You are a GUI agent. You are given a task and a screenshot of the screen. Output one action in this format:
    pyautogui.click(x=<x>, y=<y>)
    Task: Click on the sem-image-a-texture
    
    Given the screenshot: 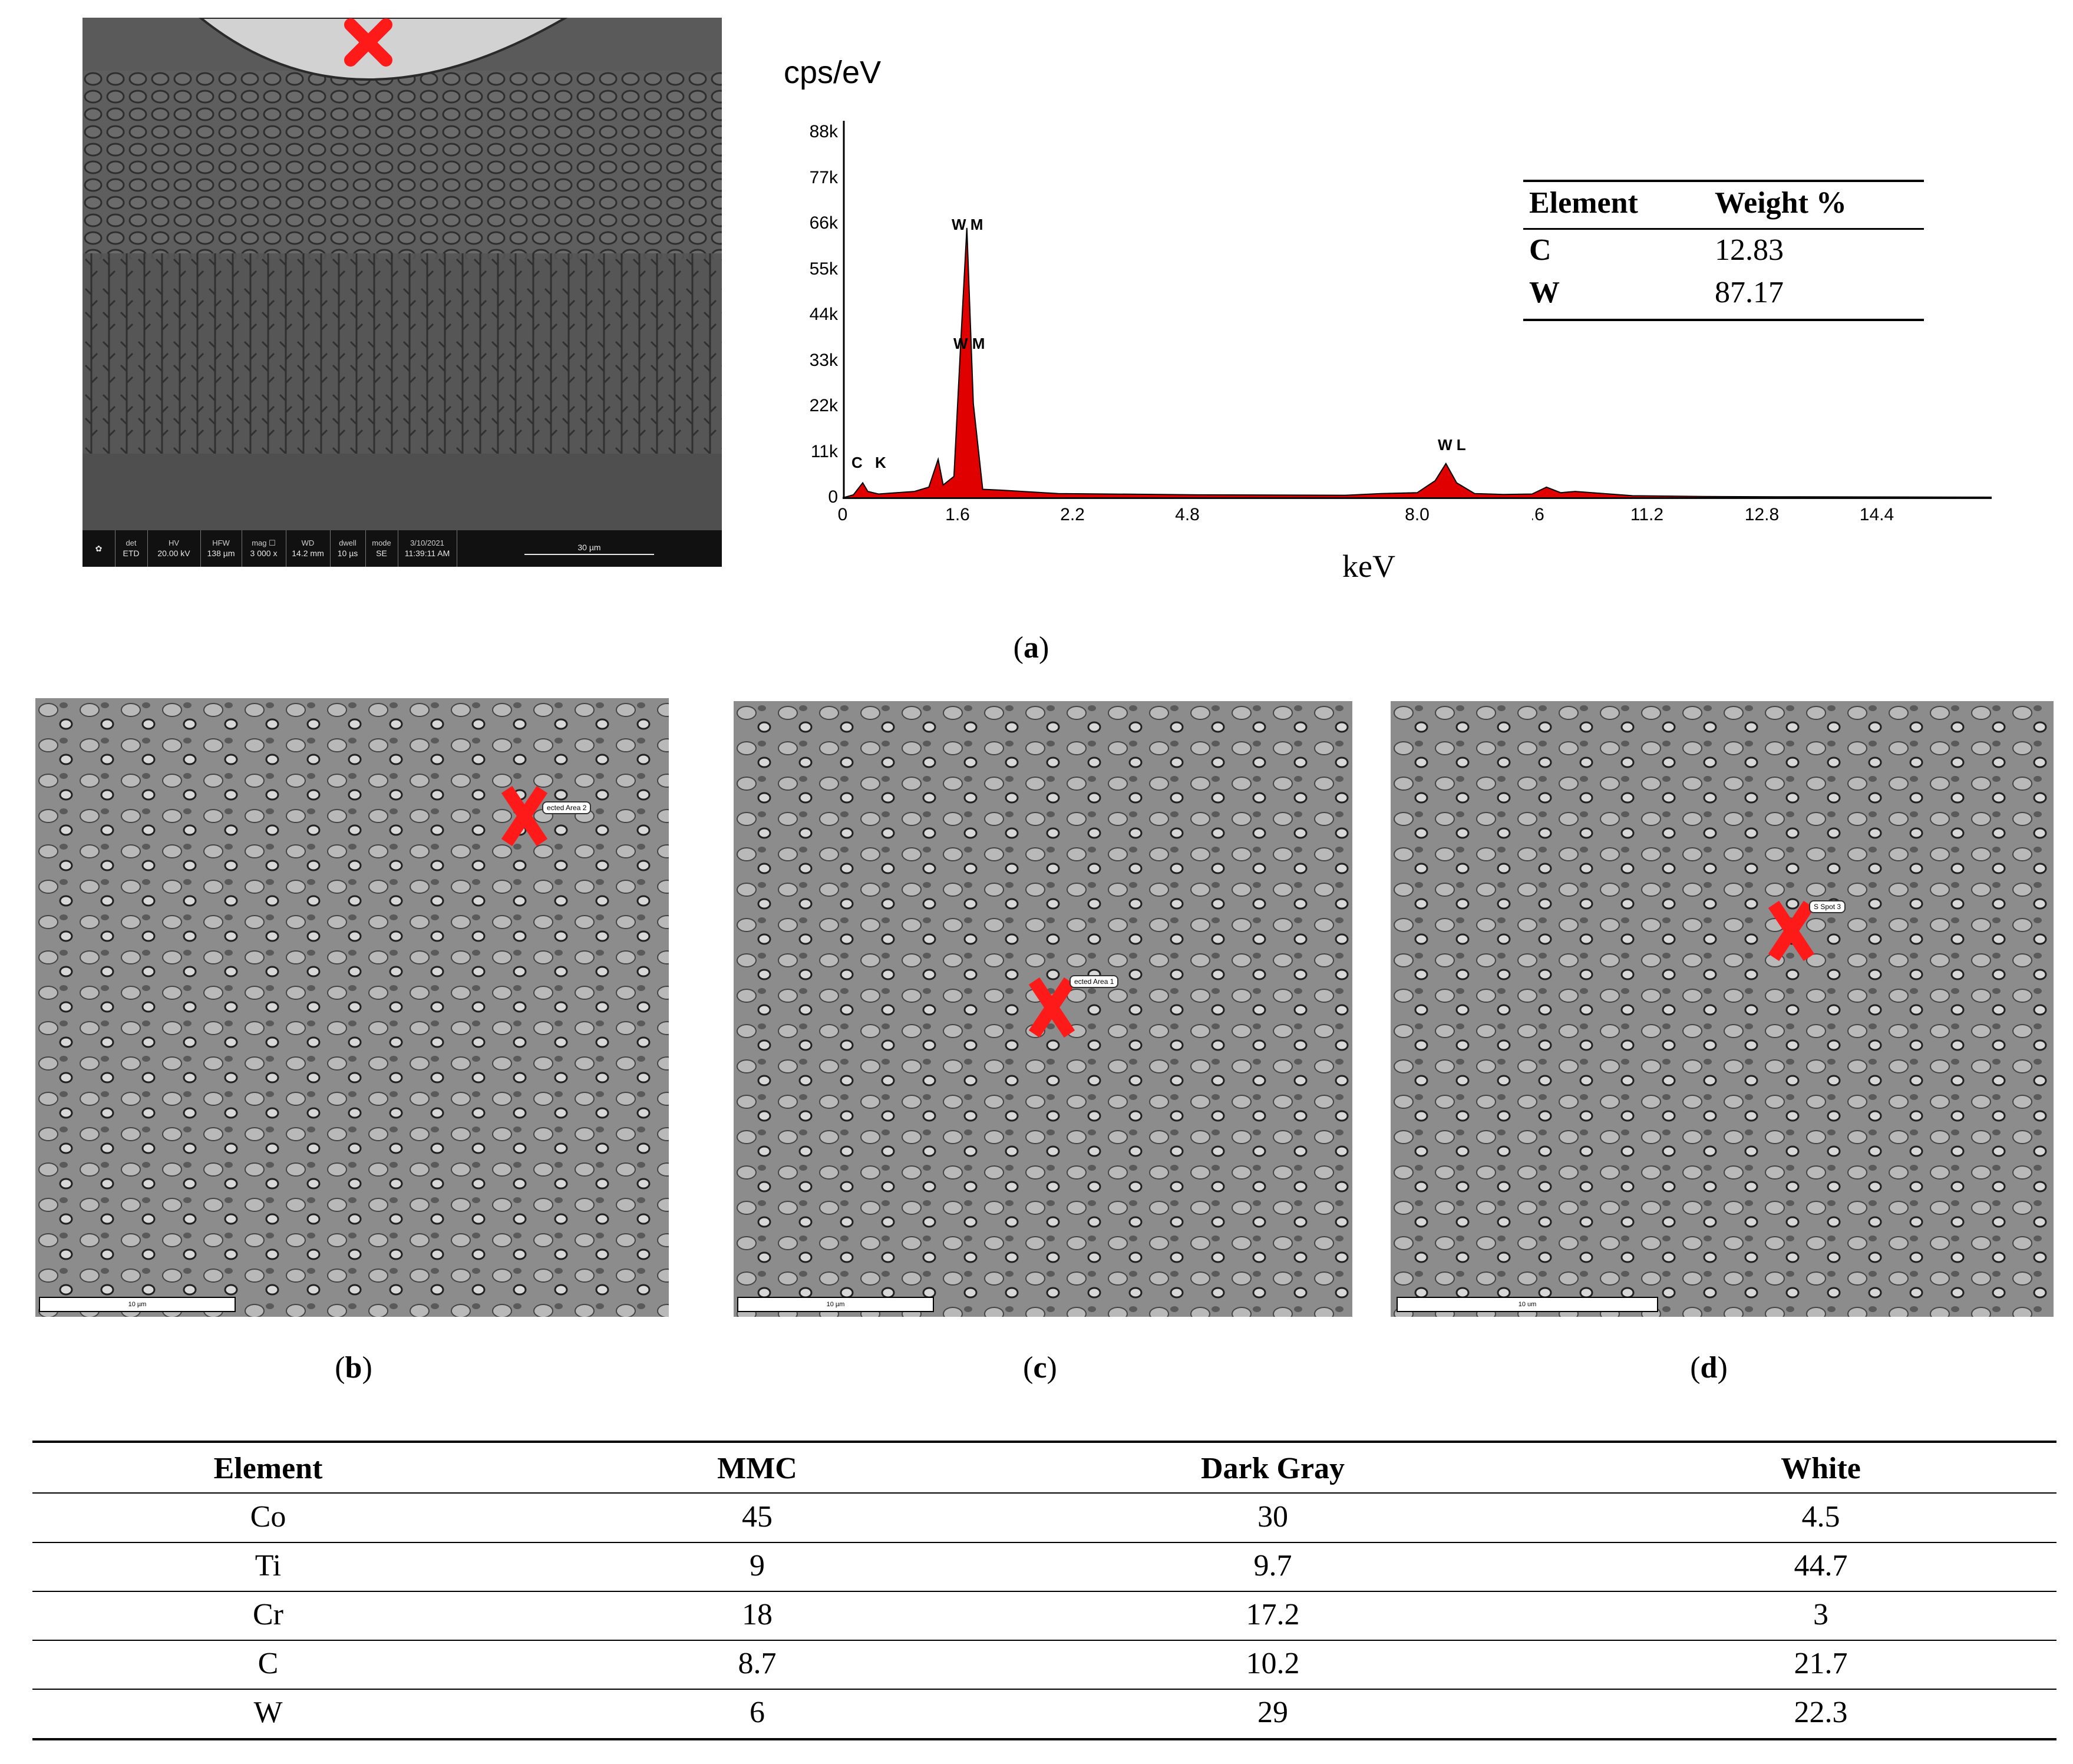 What is the action you would take?
    pyautogui.click(x=402, y=292)
    